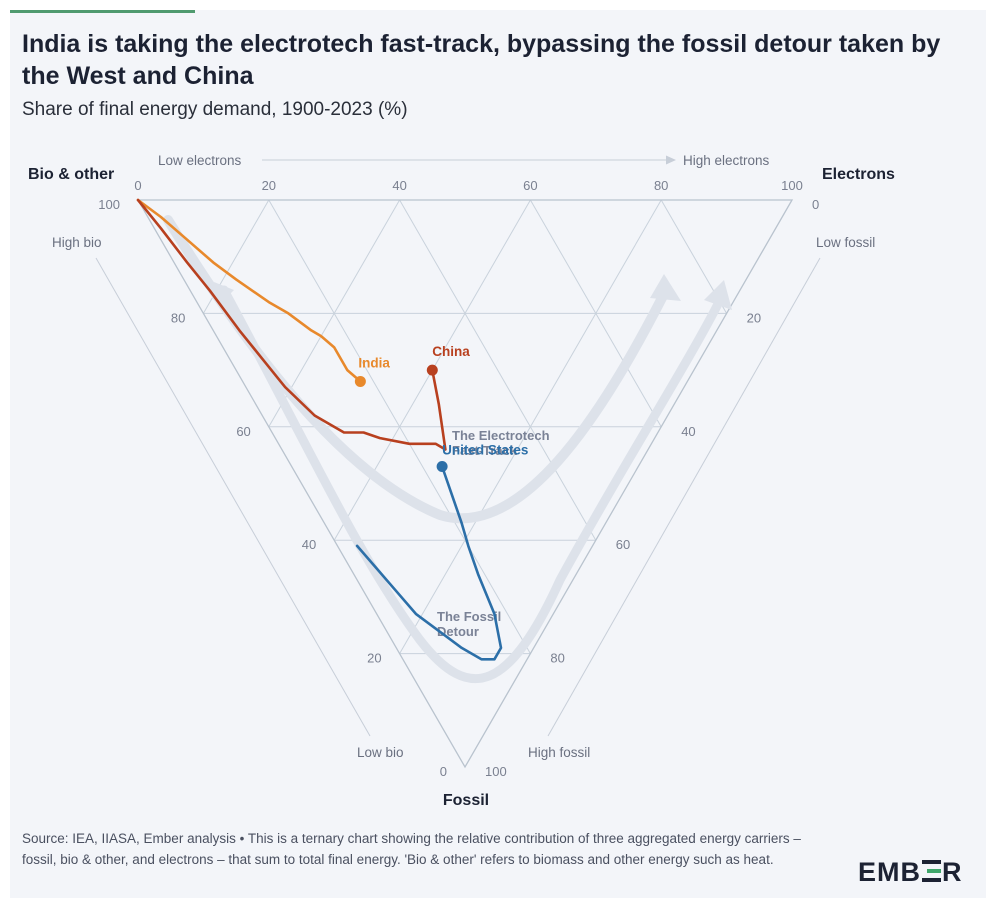 The image size is (1000, 908). I want to click on fossil-detour-arrowhead, so click(718, 295).